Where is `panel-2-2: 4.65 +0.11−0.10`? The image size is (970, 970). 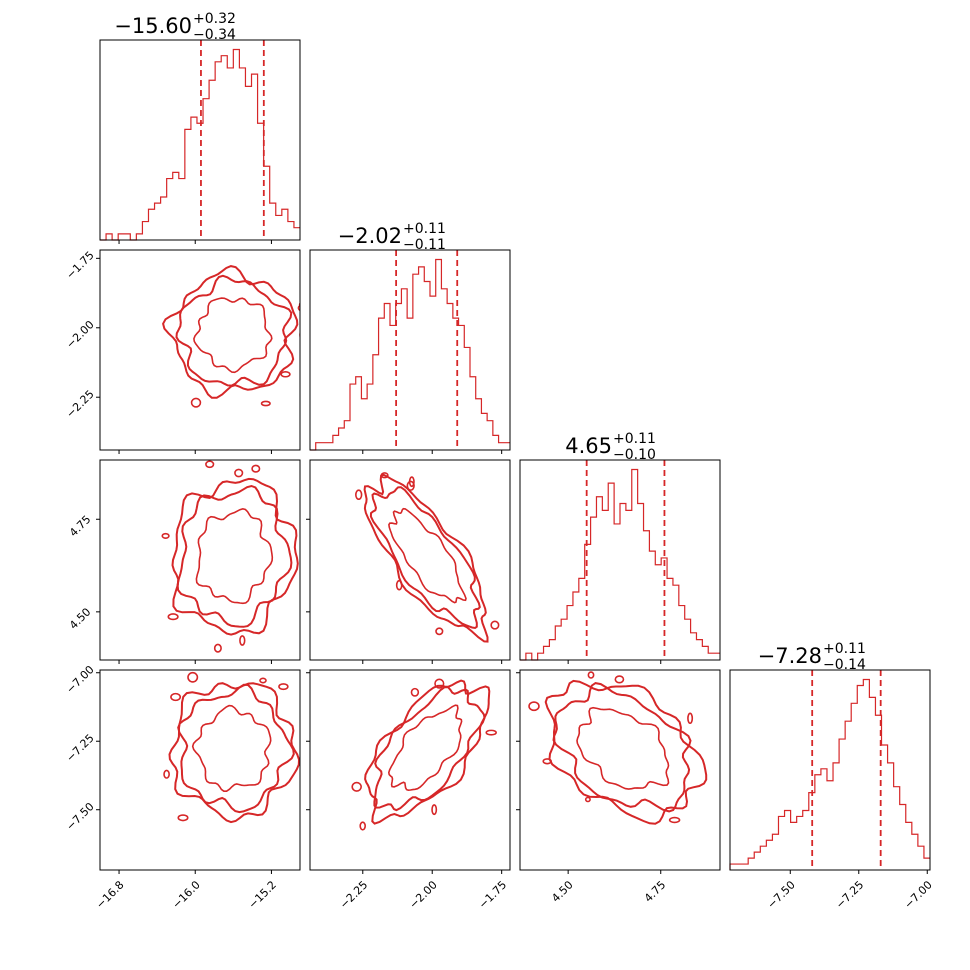
panel-2-2: 4.65 +0.11−0.10 is located at coordinates (620, 547).